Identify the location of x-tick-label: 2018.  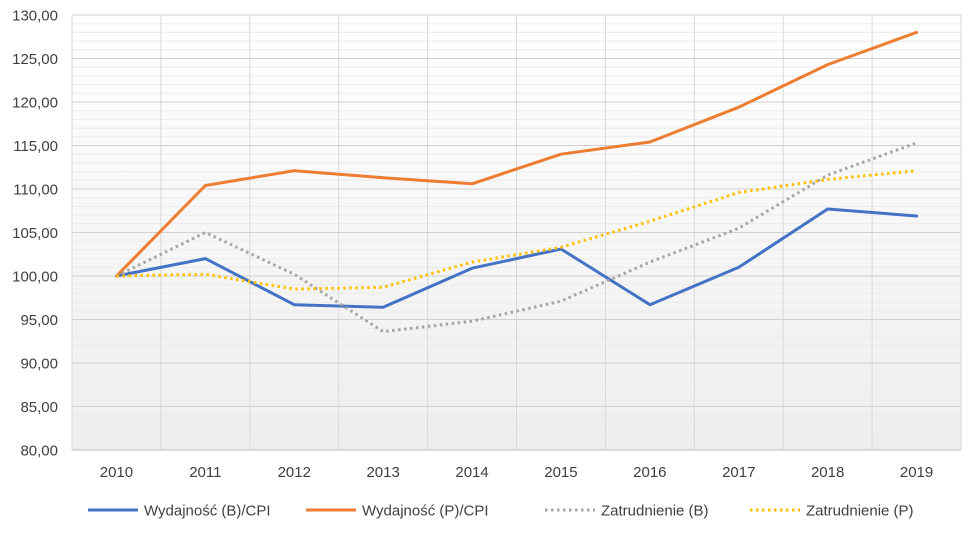
(827, 472).